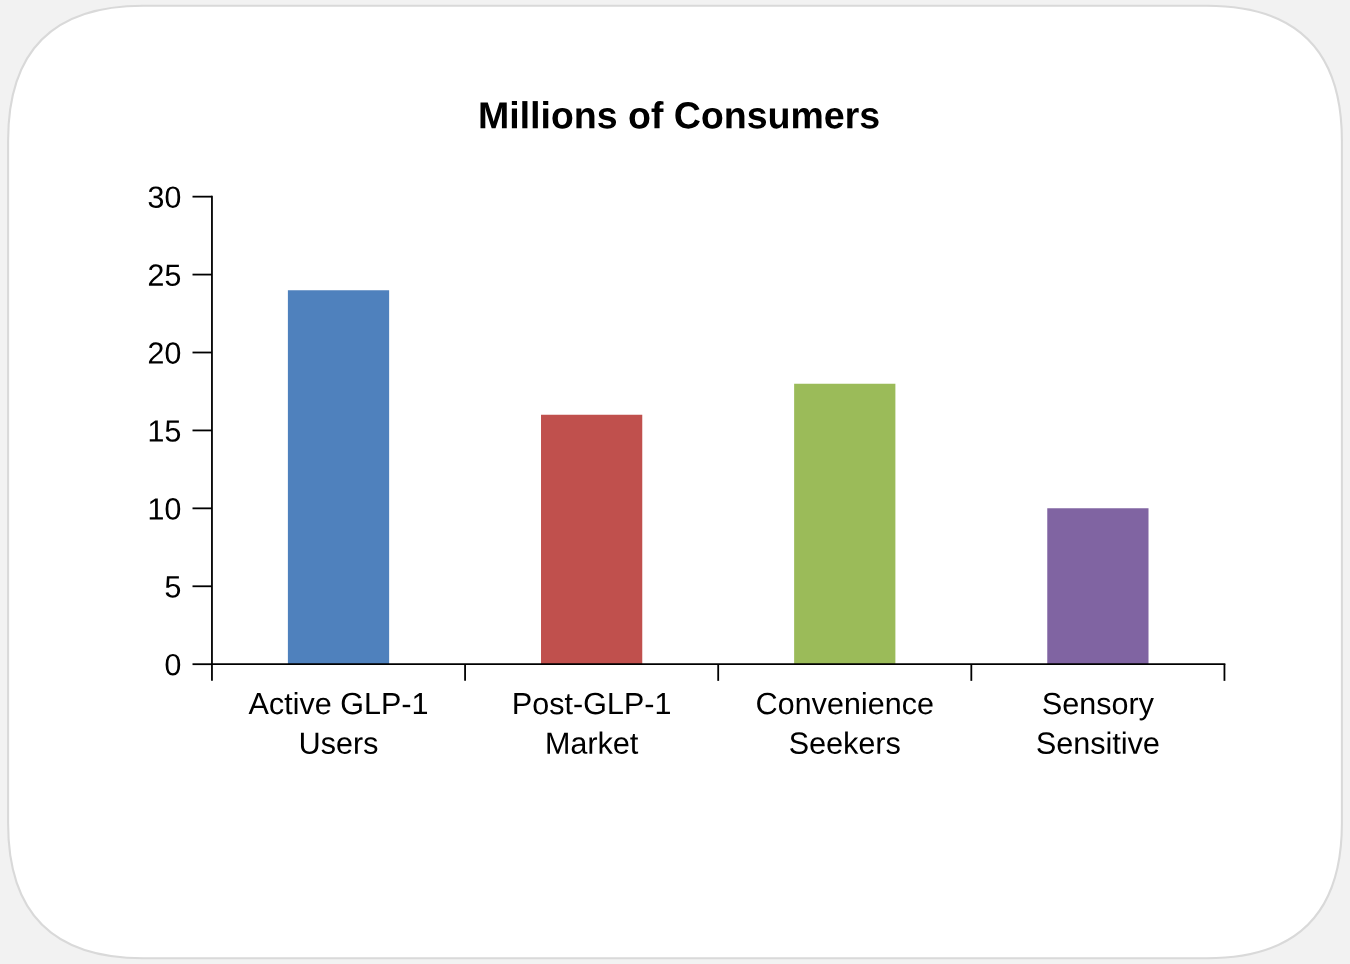 Image resolution: width=1350 pixels, height=964 pixels. I want to click on x-tick-label: Sensory Sensitive, so click(1098, 723).